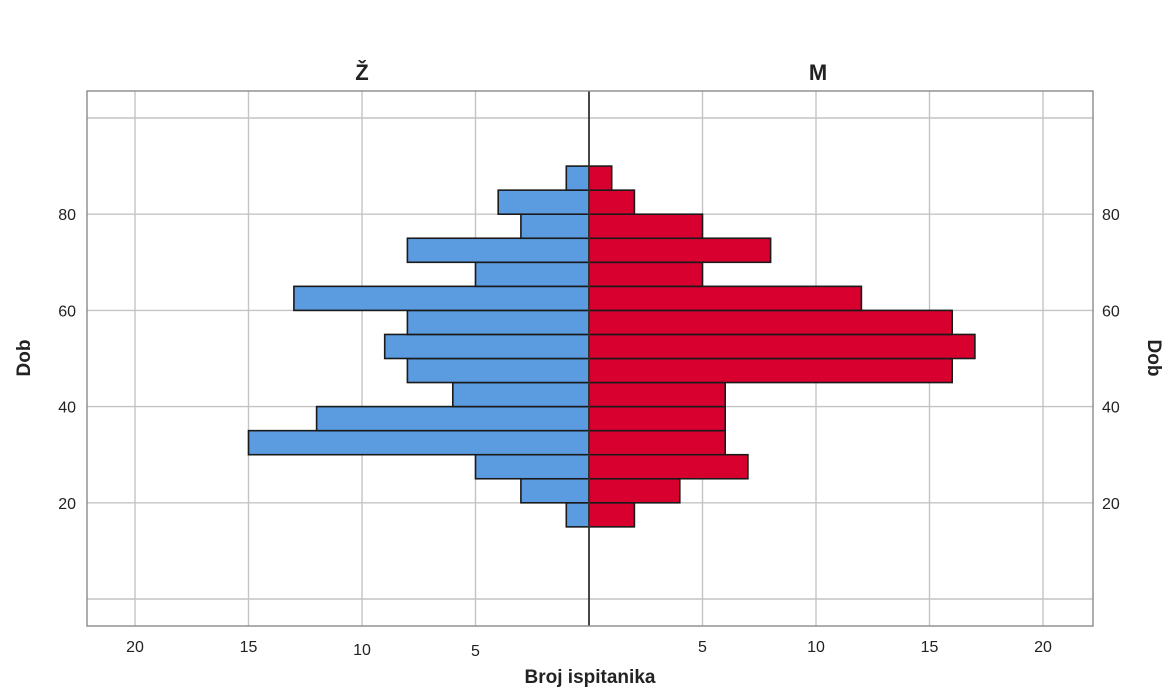  What do you see at coordinates (1111, 215) in the screenshot?
I see `y-tick-label-right: 80` at bounding box center [1111, 215].